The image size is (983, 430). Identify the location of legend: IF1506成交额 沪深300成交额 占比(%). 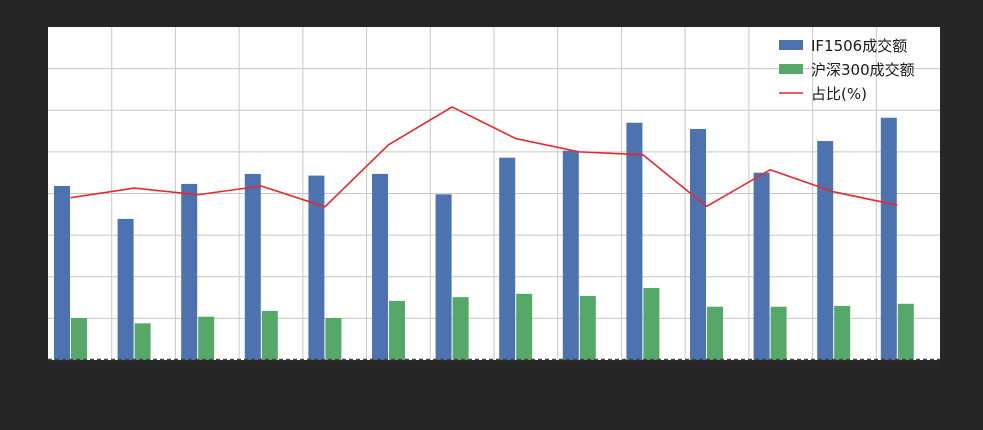
(847, 70).